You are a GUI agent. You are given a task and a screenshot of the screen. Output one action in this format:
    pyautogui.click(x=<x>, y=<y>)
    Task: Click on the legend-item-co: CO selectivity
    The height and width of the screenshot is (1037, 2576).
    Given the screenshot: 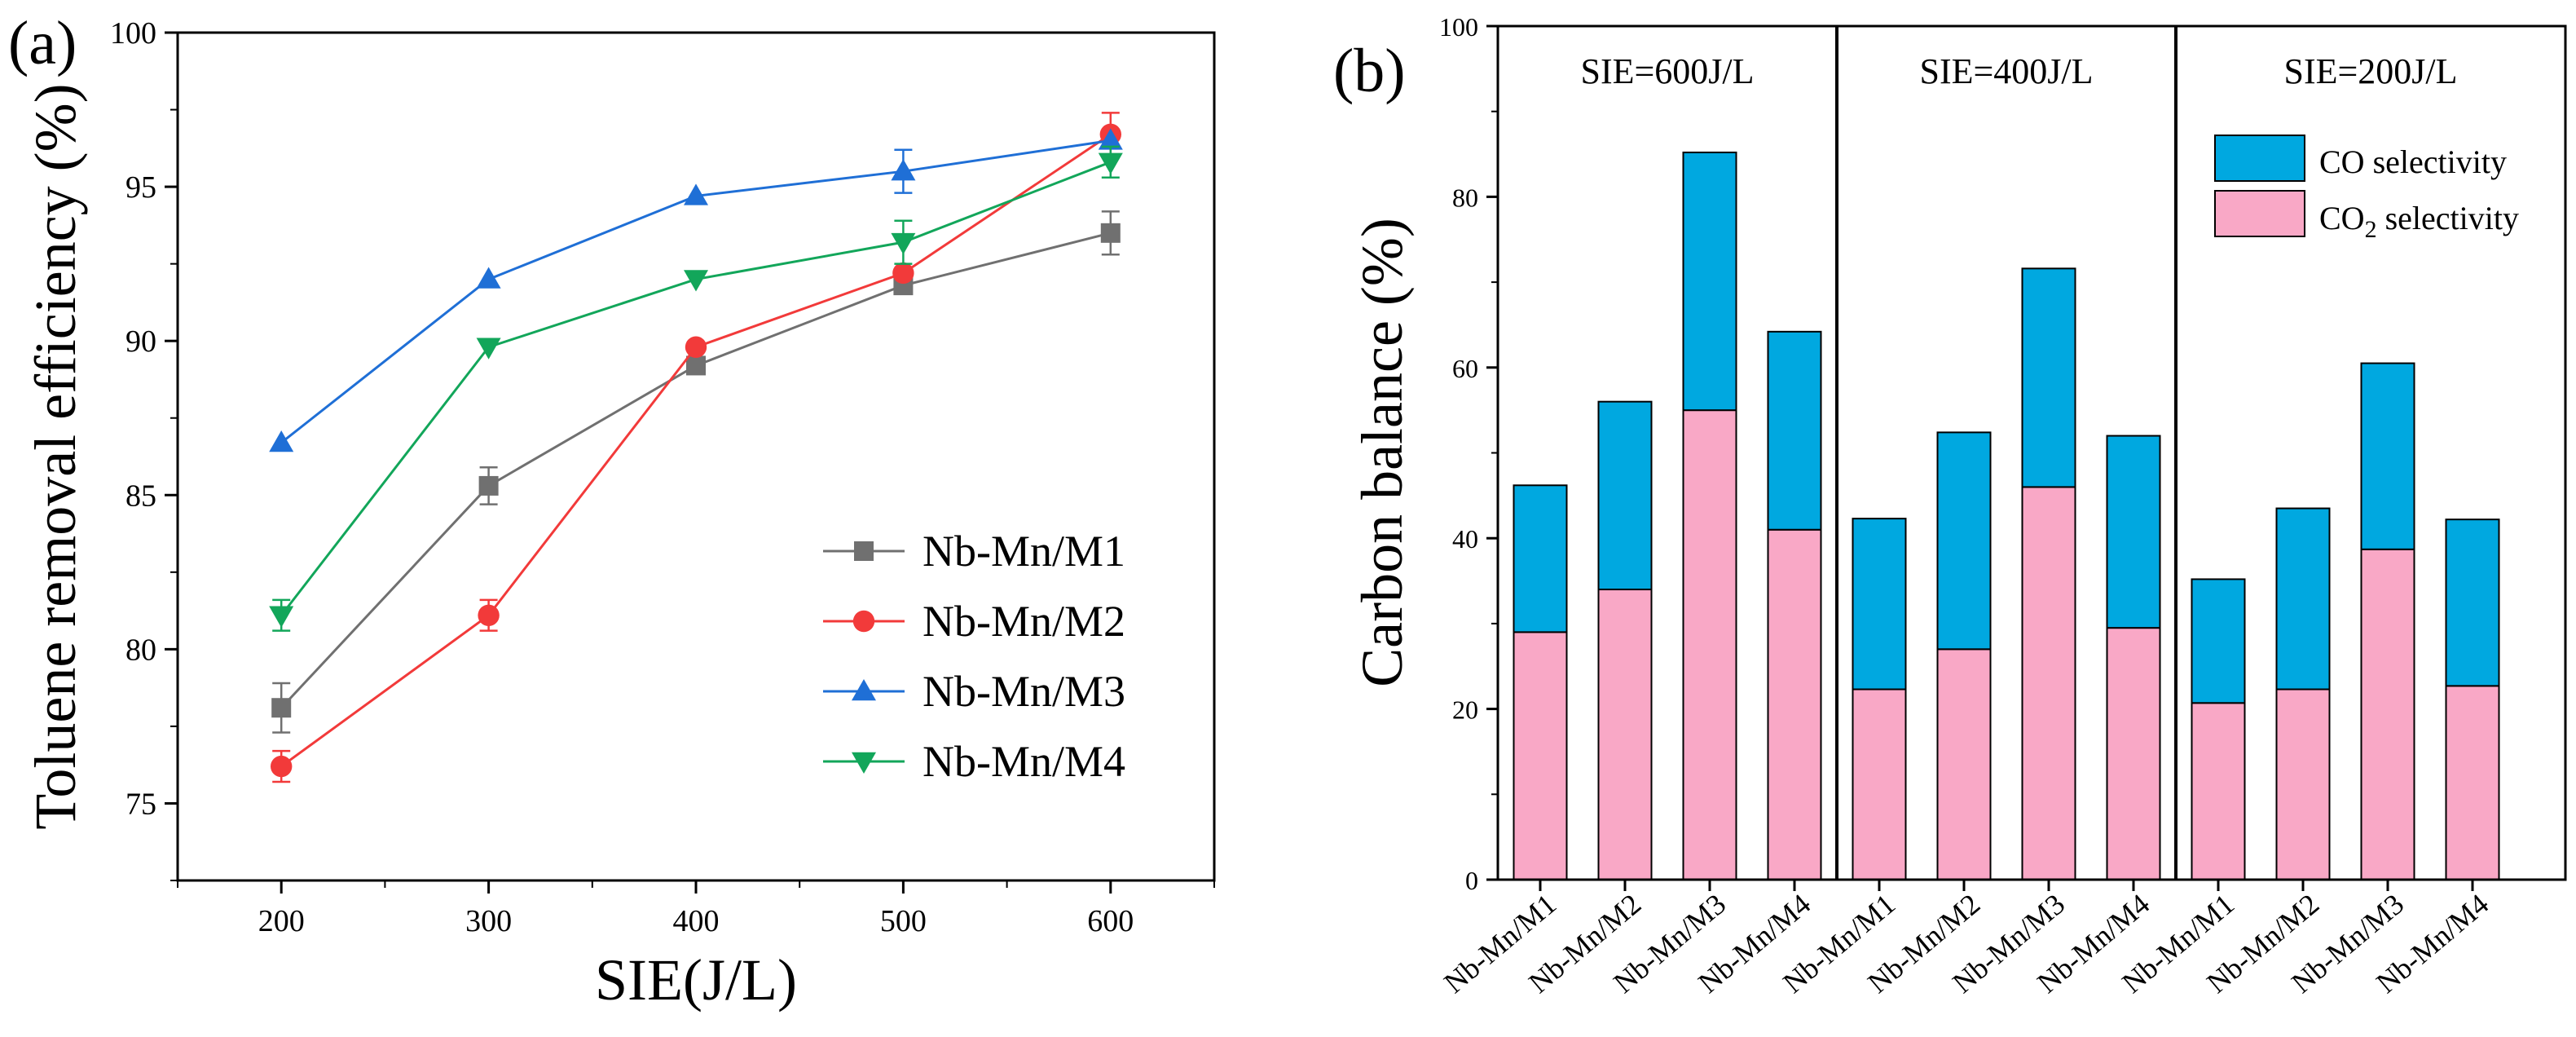 What is the action you would take?
    pyautogui.click(x=2361, y=158)
    